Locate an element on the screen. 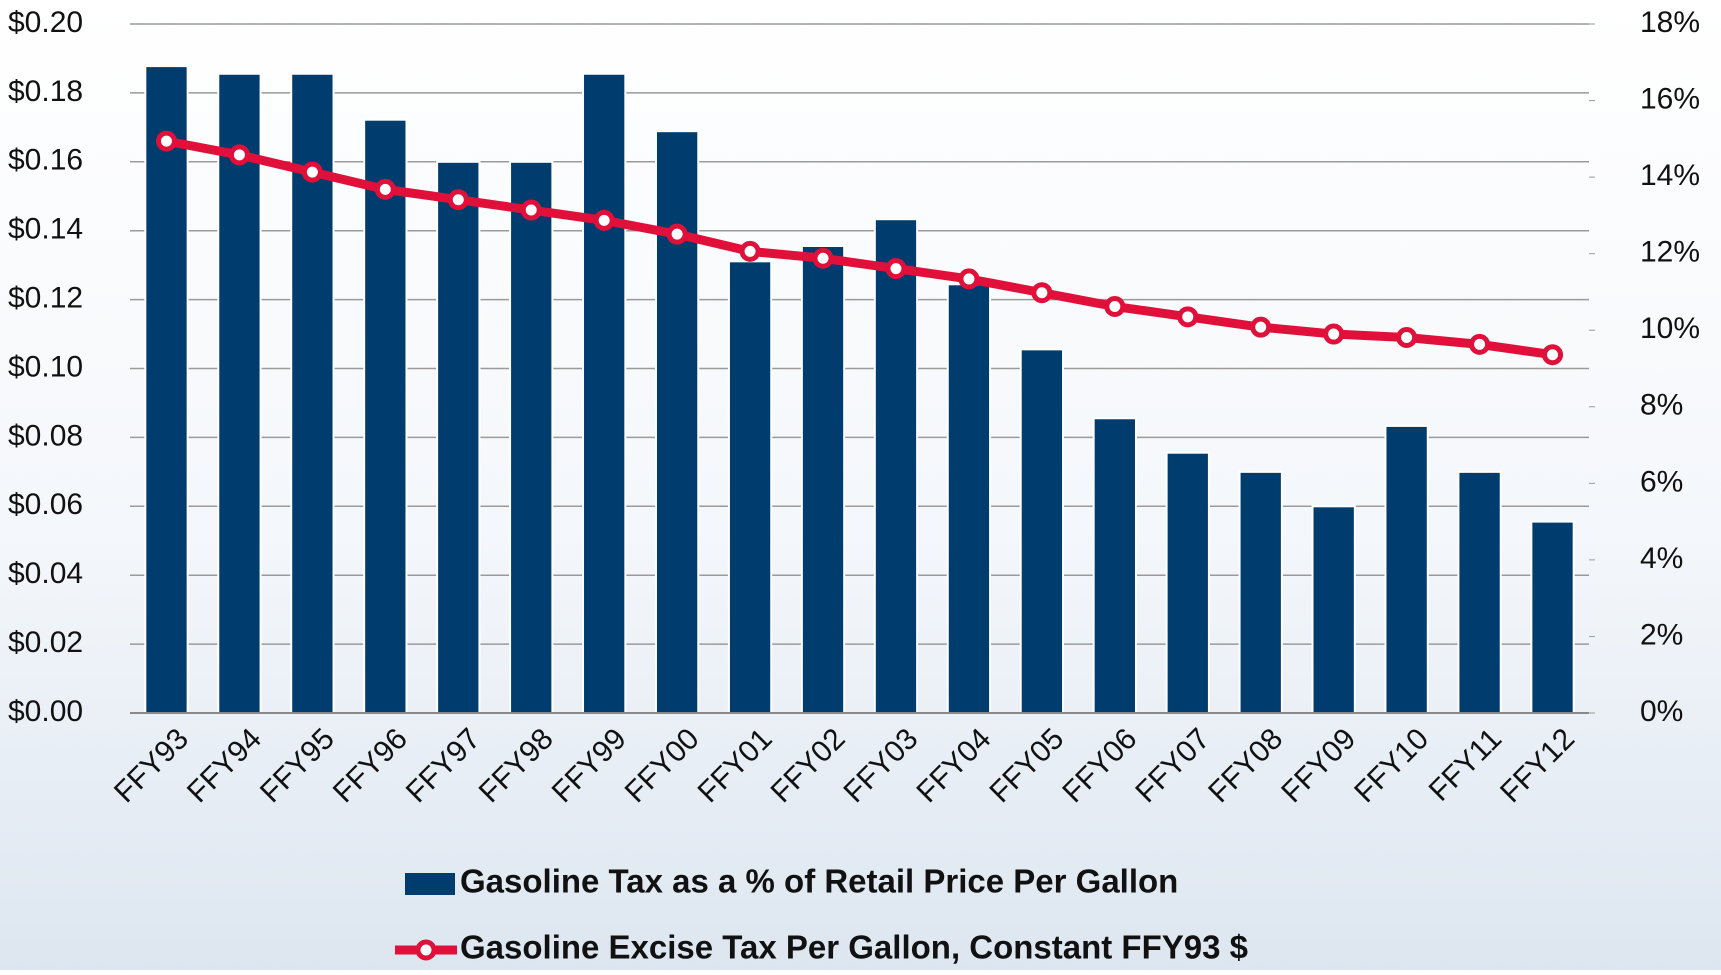 This screenshot has width=1721, height=975. y-tick-label: $0.10 is located at coordinates (45, 366).